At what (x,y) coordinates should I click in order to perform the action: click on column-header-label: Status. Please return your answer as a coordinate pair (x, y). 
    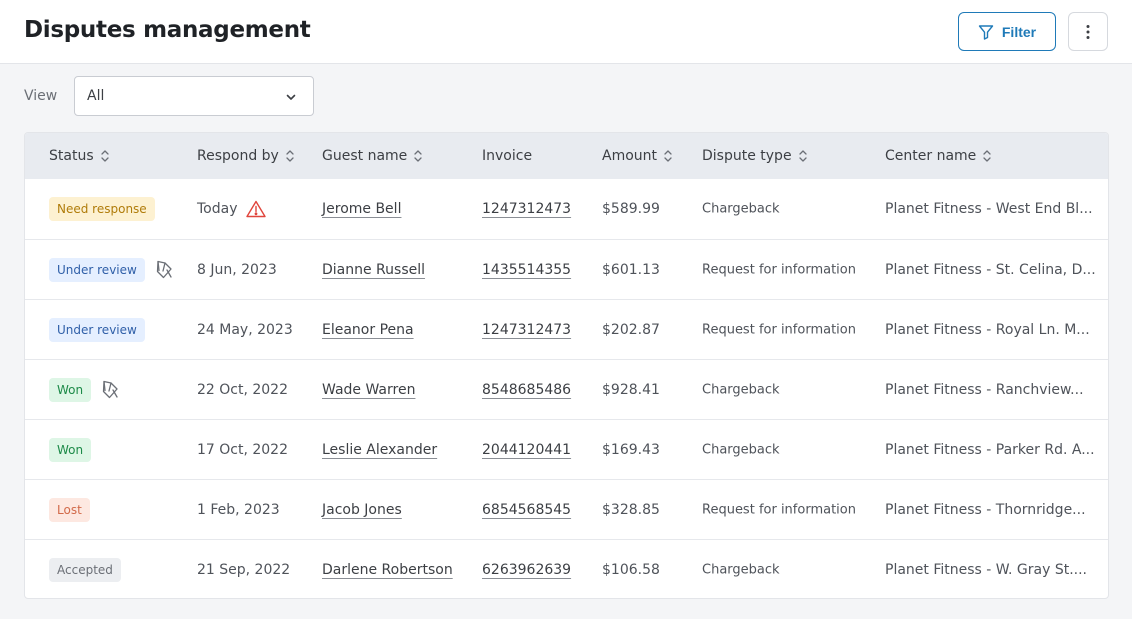
    Looking at the image, I should click on (71, 156).